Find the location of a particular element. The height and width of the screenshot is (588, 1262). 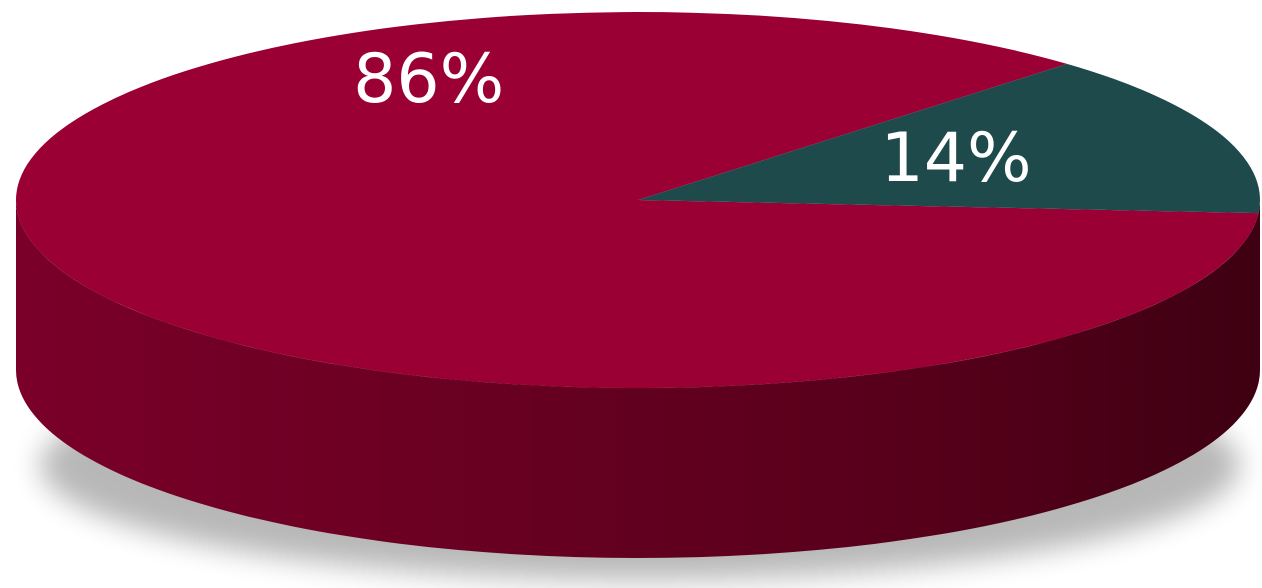

slice-label: 86% is located at coordinates (428, 79).